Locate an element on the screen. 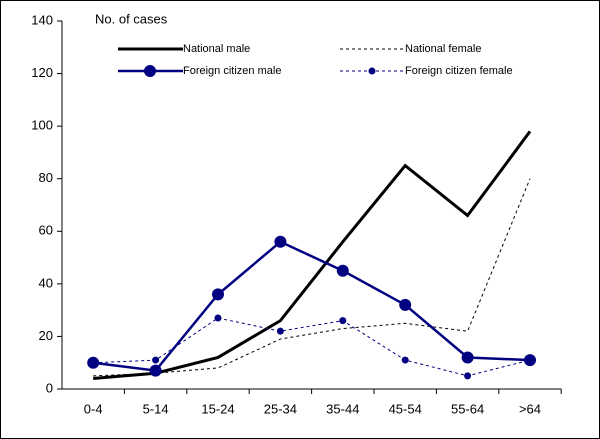 Image resolution: width=600 pixels, height=439 pixels. y-tick-label: 120 is located at coordinates (42, 72).